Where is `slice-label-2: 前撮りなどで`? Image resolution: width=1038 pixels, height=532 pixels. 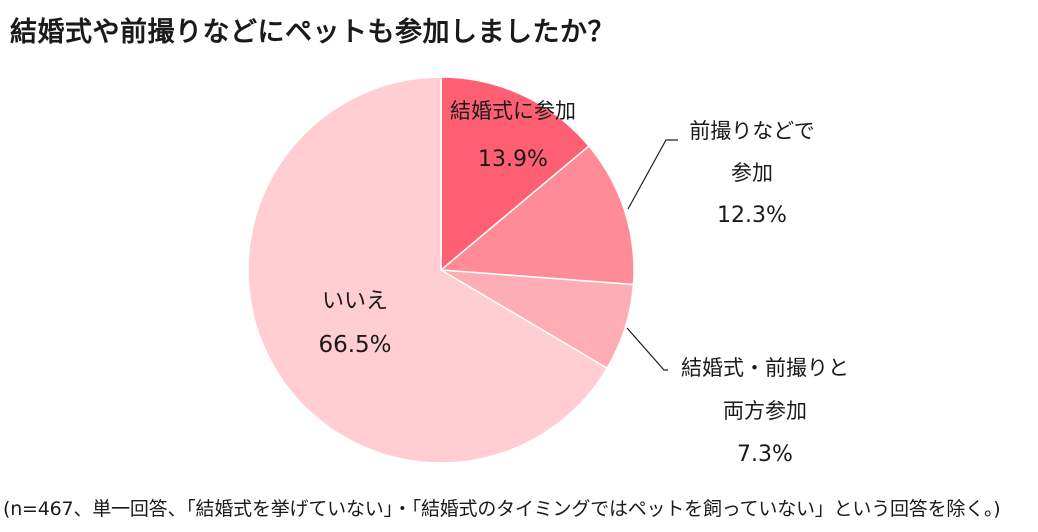 slice-label-2: 前撮りなどで is located at coordinates (752, 131).